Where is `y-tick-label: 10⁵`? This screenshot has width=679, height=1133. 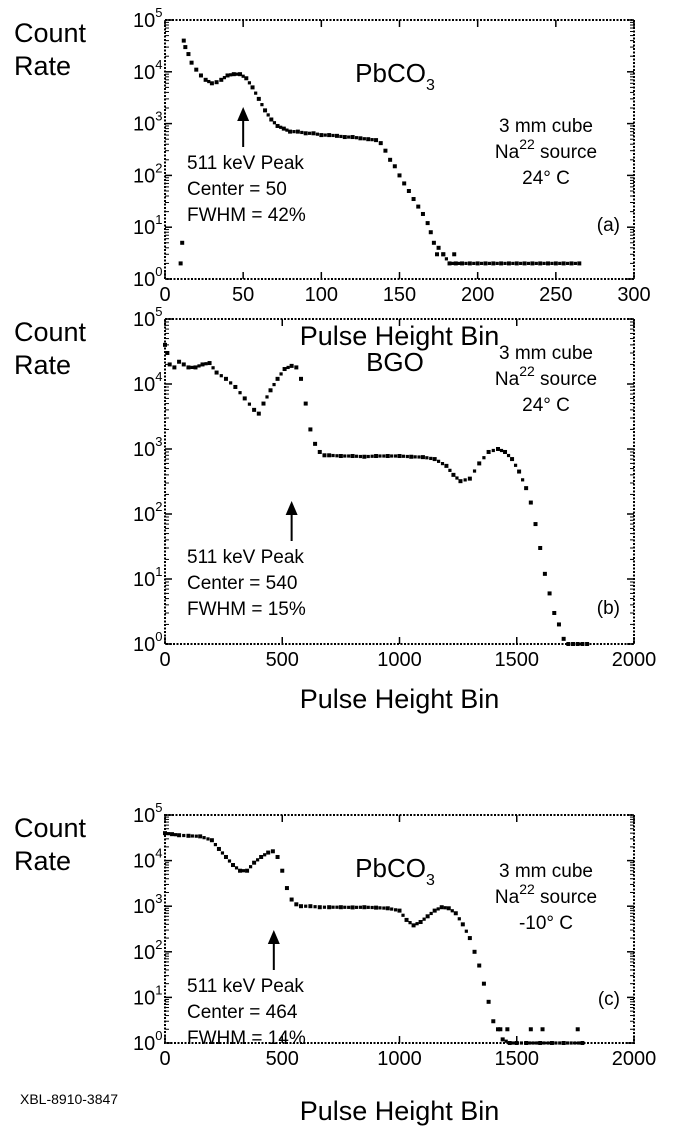 y-tick-label: 10⁵ is located at coordinates (147, 18).